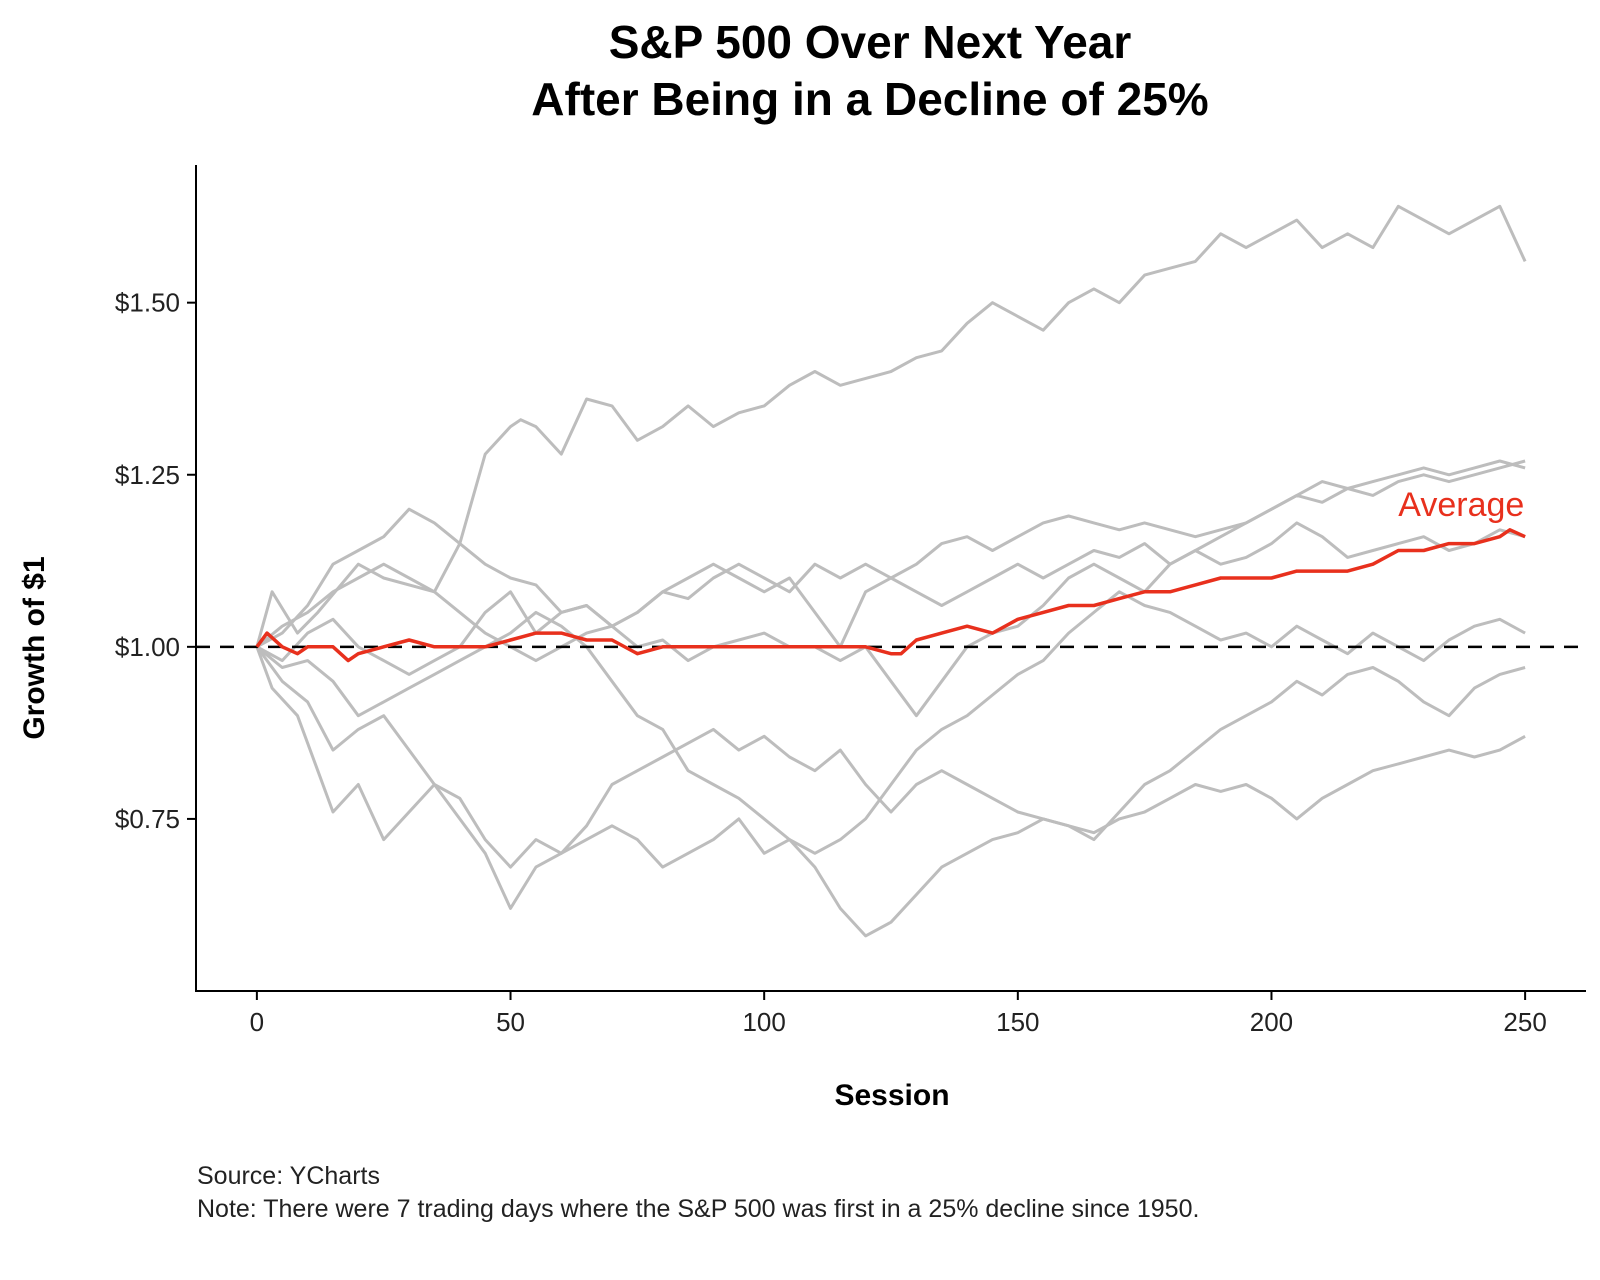 Image resolution: width=1600 pixels, height=1280 pixels. Describe the element at coordinates (898, 1014) in the screenshot. I see `x-ticks: 0 50 100 150 200 250` at that location.